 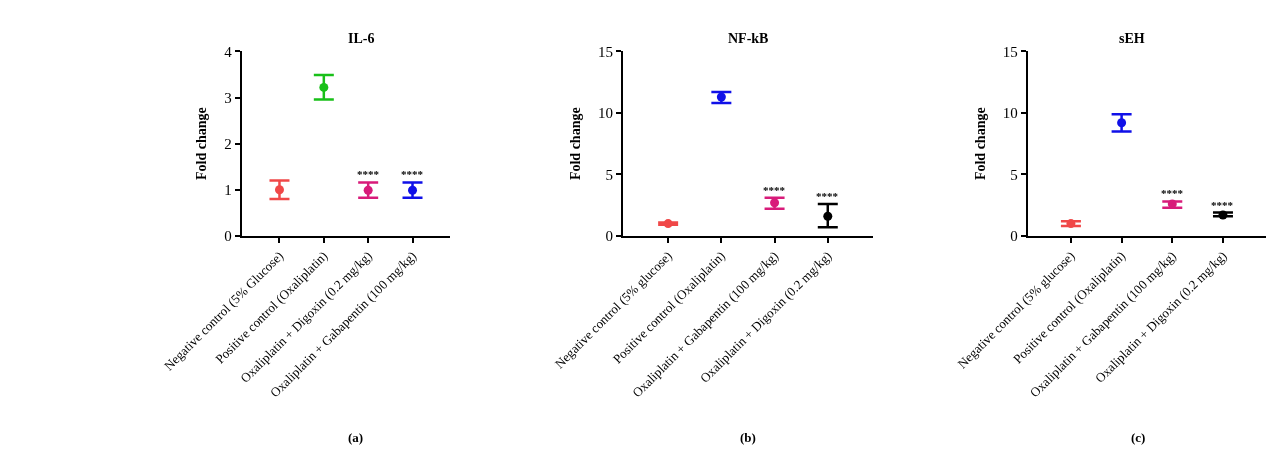 I want to click on y-tick-label: 3, so click(x=228, y=97).